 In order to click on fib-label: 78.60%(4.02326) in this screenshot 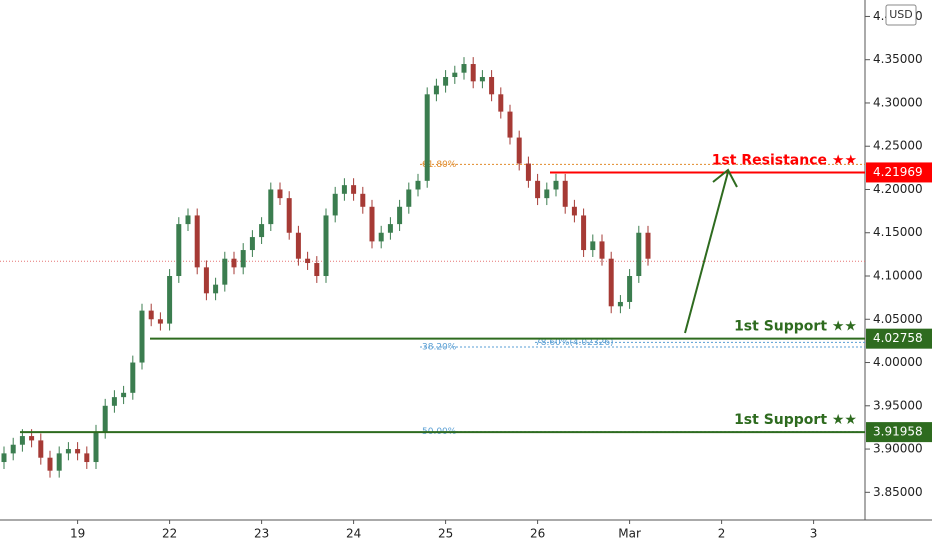, I will do `click(574, 343)`.